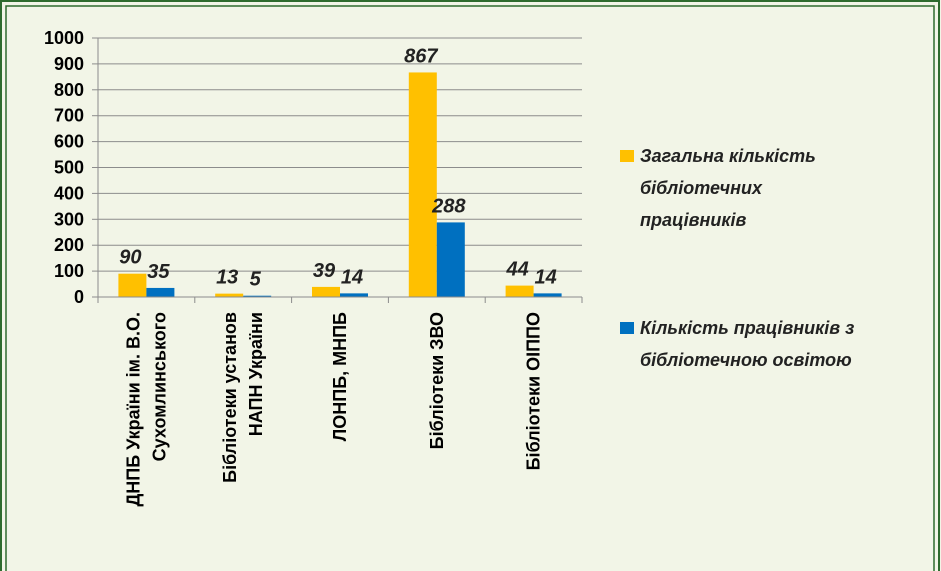 This screenshot has height=571, width=941. I want to click on y-tick-label: 700, so click(69, 116).